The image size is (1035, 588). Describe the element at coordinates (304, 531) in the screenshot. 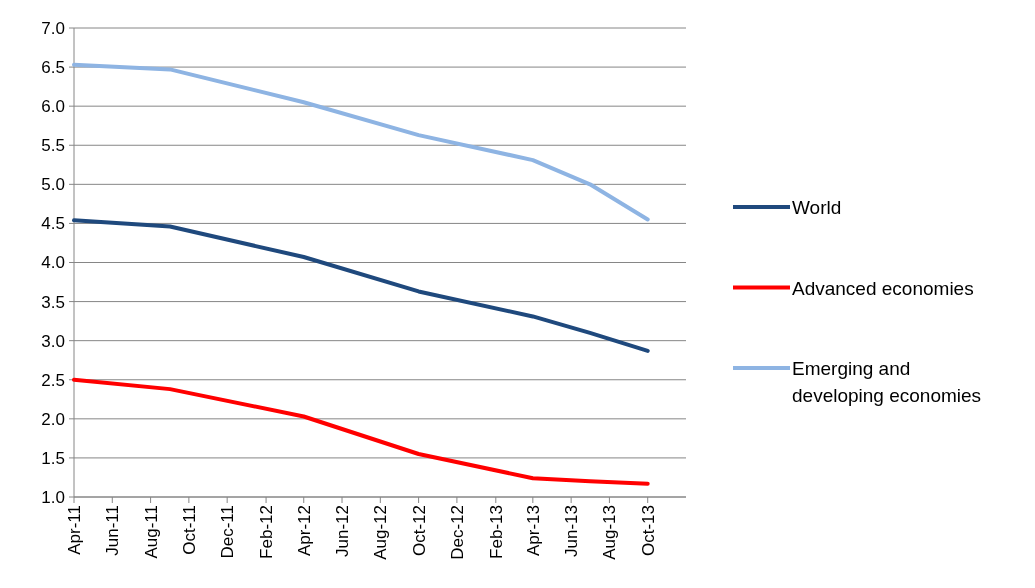

I see `x-tick-label: Apr-12` at that location.